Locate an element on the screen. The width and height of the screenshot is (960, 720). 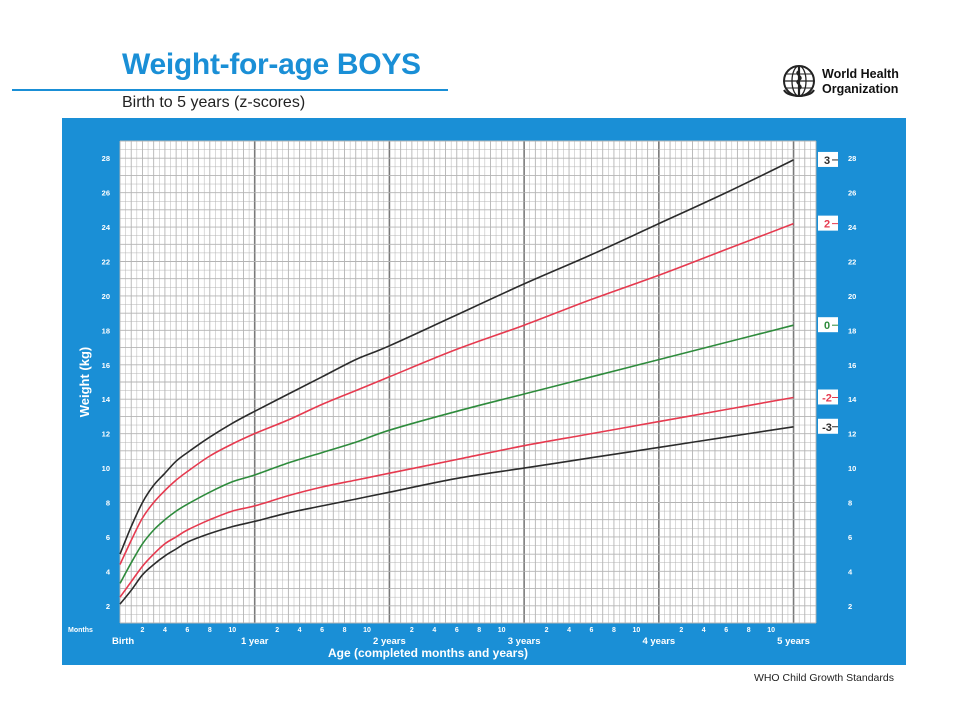
series-label: 0 is located at coordinates (827, 326).